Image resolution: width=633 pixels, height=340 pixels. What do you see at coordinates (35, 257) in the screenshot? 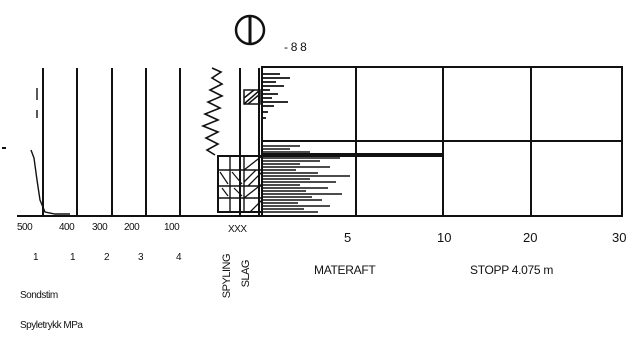
I see `lower-tick-1: 1` at bounding box center [35, 257].